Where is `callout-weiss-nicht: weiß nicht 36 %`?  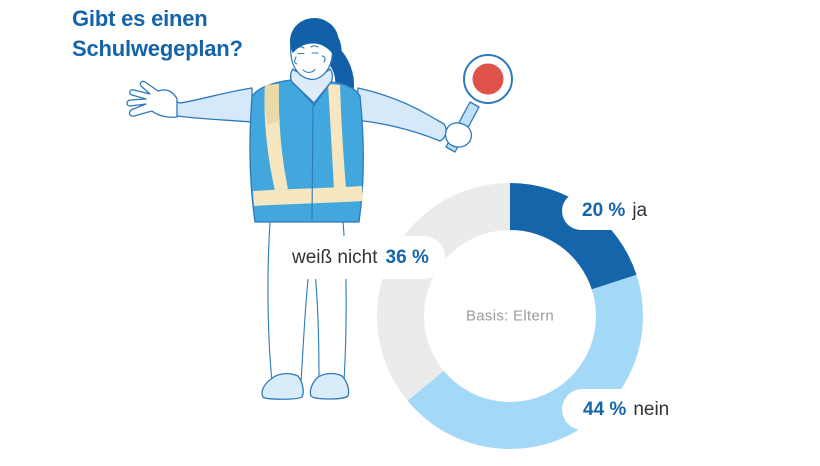
callout-weiss-nicht: weiß nicht 36 % is located at coordinates (363, 257).